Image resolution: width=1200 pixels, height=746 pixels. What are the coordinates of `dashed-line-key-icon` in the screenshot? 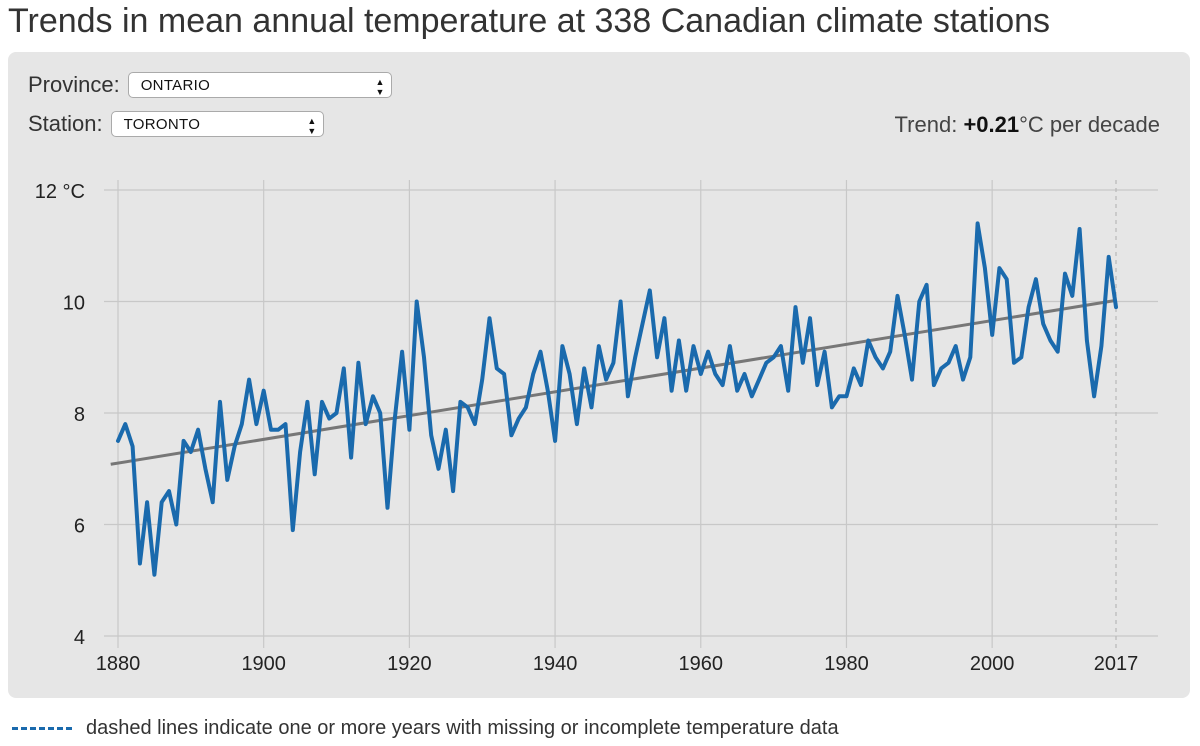 It's located at (42, 728).